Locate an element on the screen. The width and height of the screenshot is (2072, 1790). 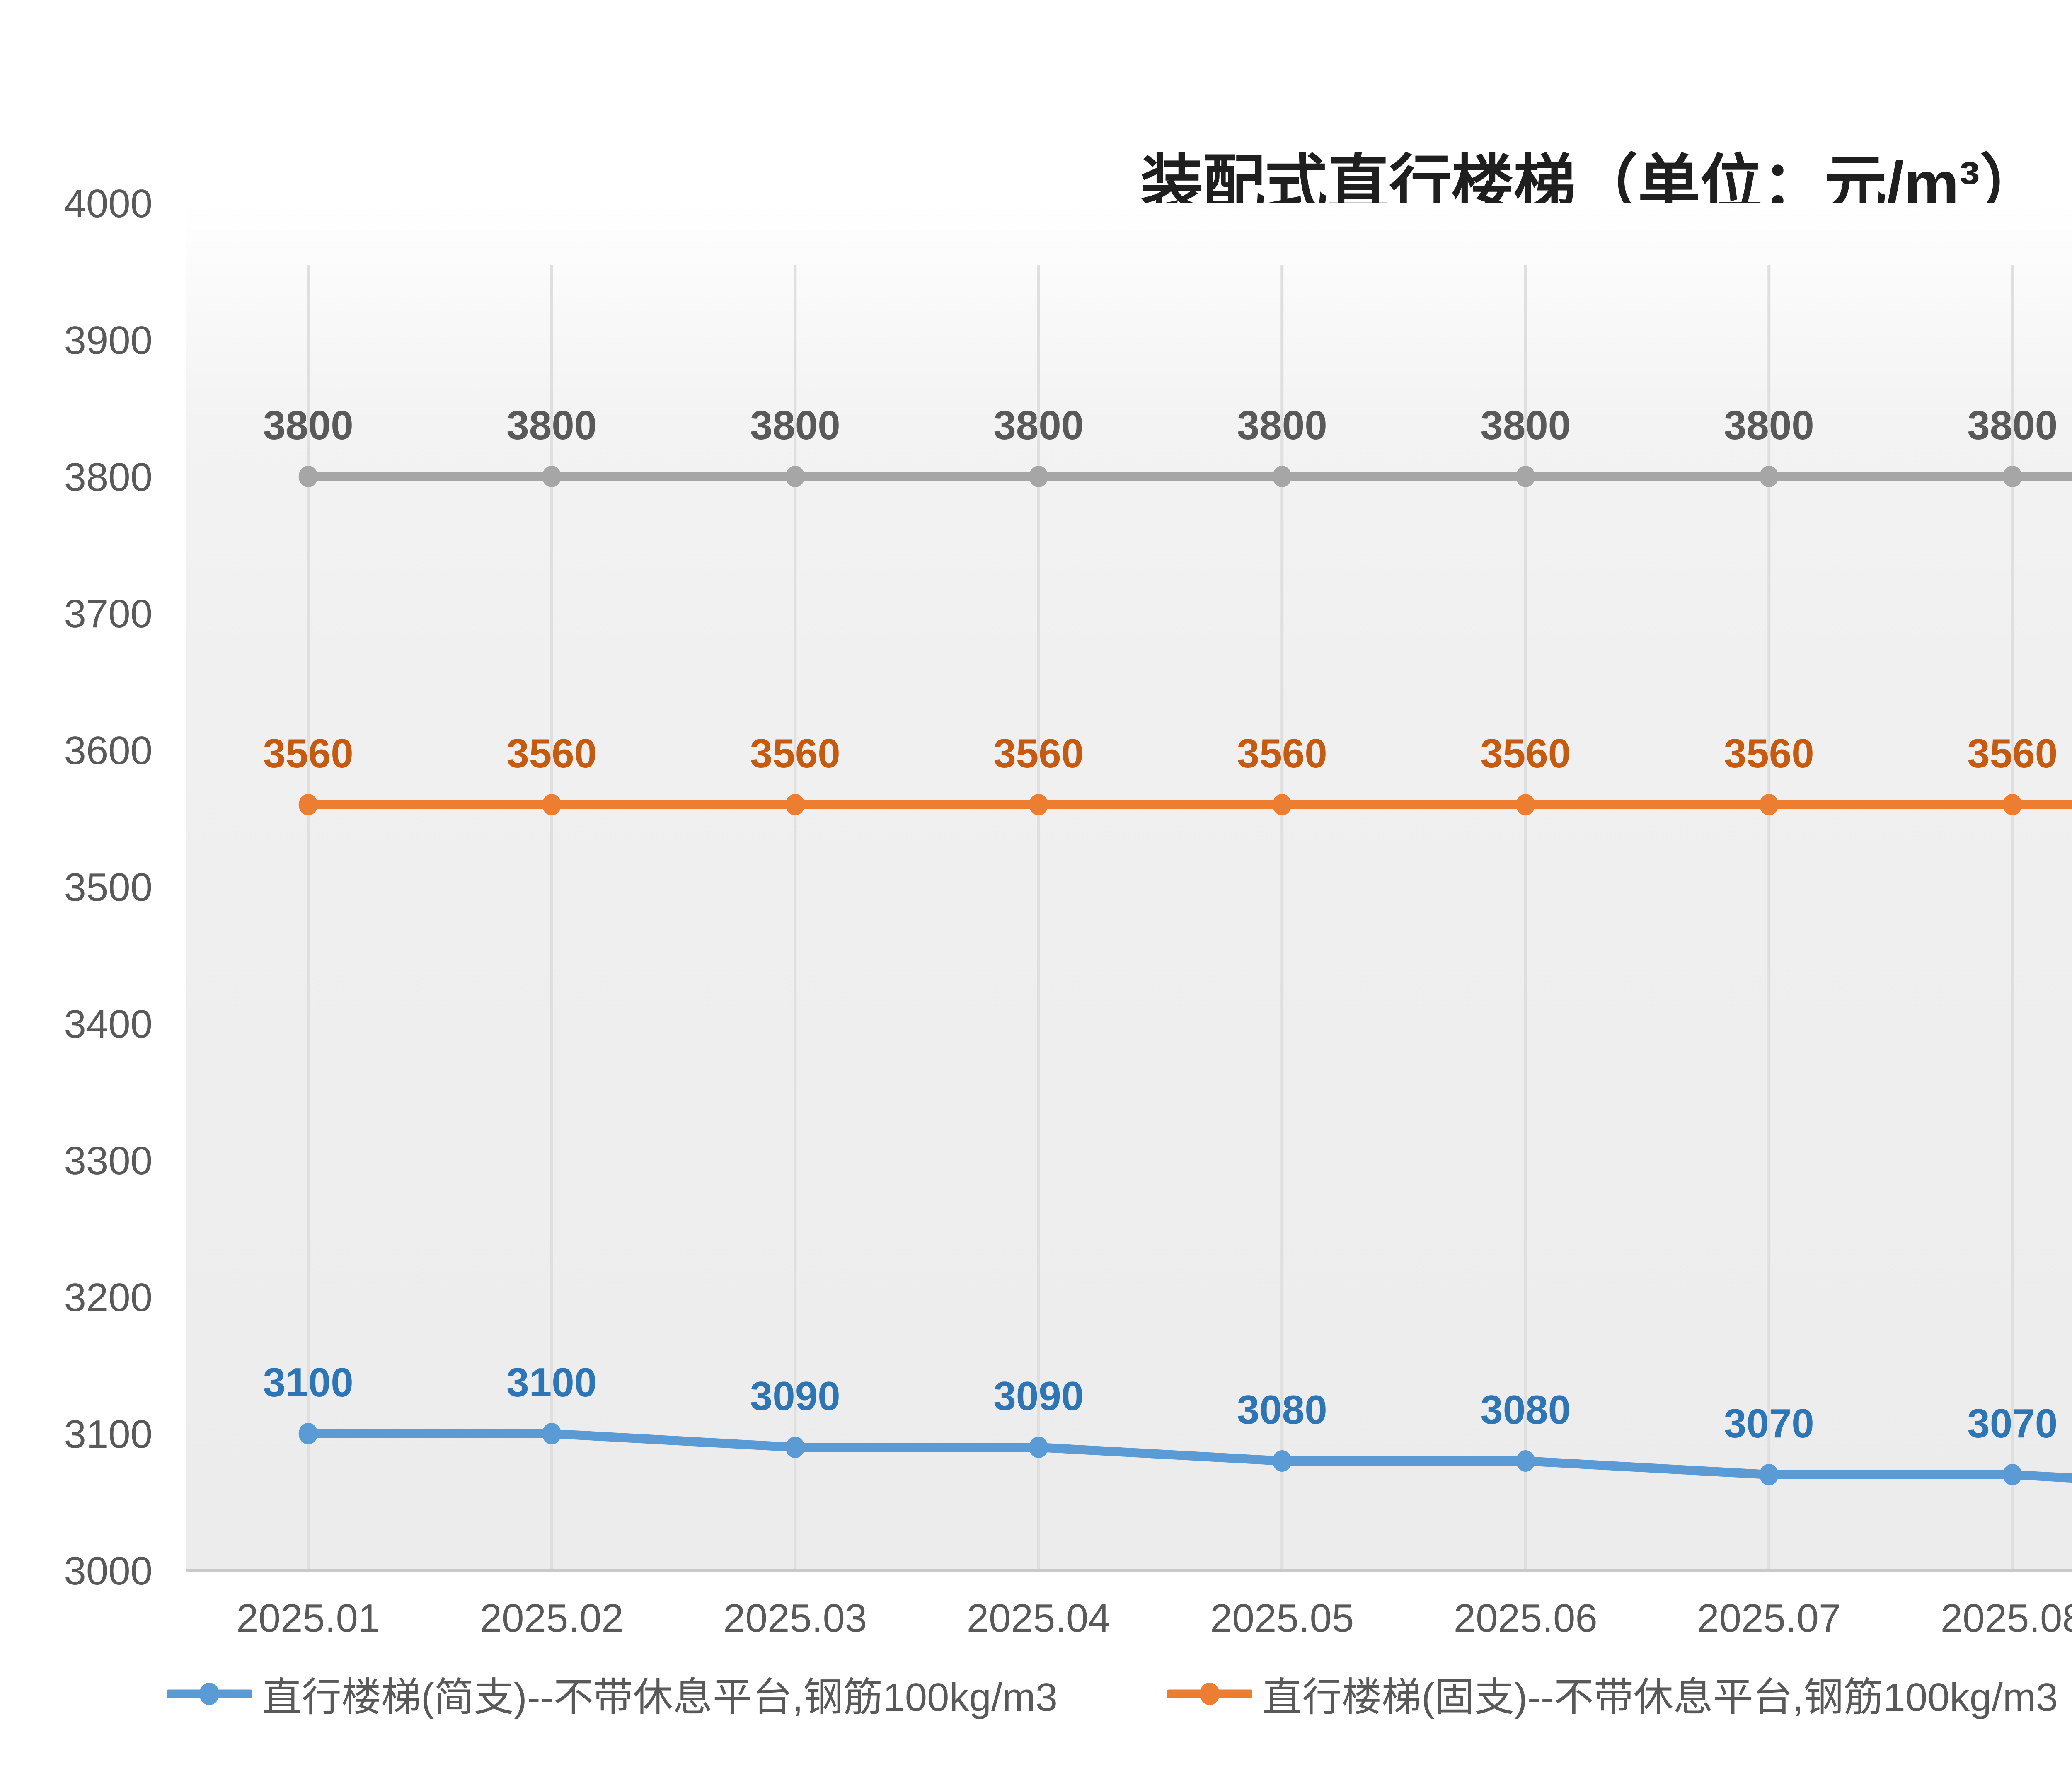
x-axis-tick-label: 2025.01 is located at coordinates (308, 1618).